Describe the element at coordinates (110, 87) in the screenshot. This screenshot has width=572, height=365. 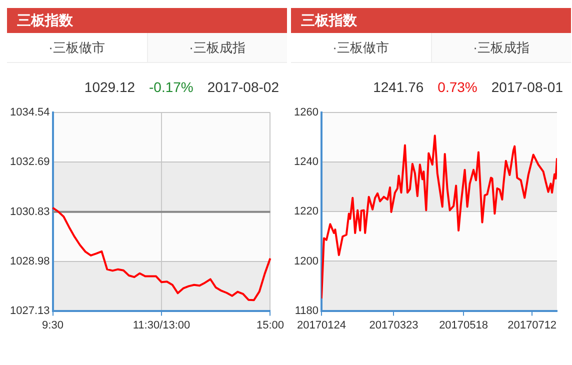
I see `text: 1029.12` at that location.